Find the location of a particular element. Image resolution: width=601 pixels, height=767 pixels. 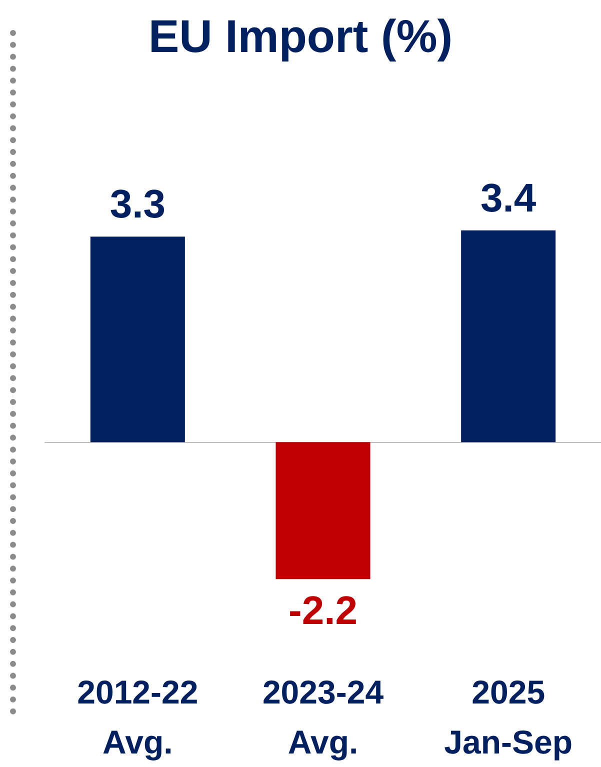

x-tick-label: 2012-22 Avg. is located at coordinates (137, 717).